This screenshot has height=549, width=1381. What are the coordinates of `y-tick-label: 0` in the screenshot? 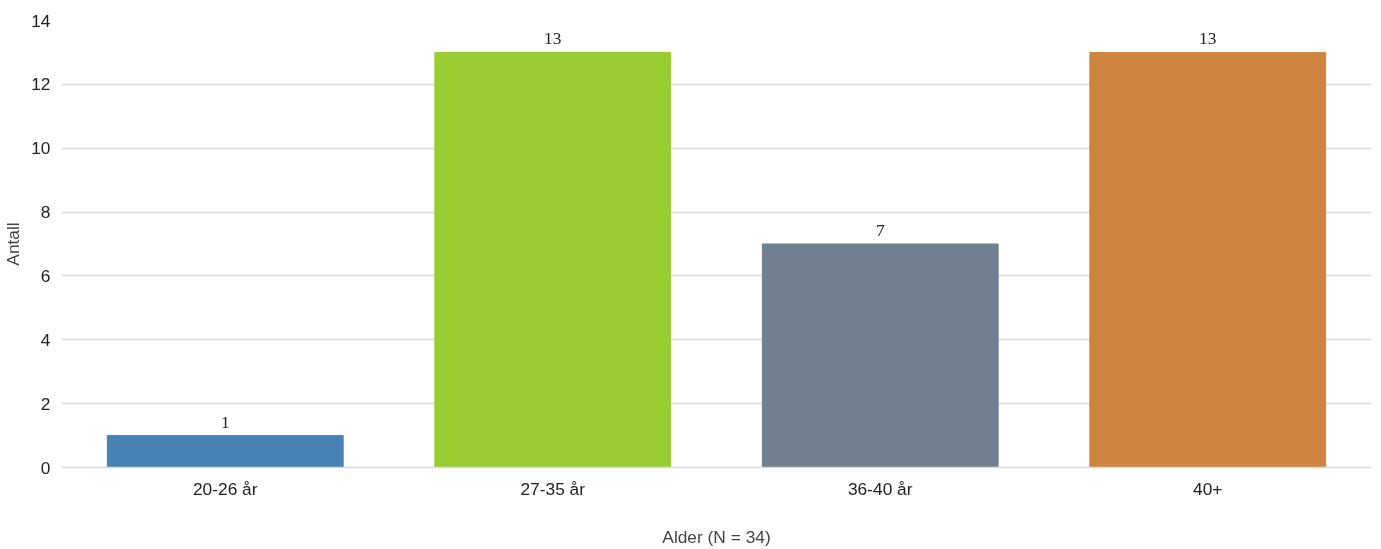 It's located at (45, 467).